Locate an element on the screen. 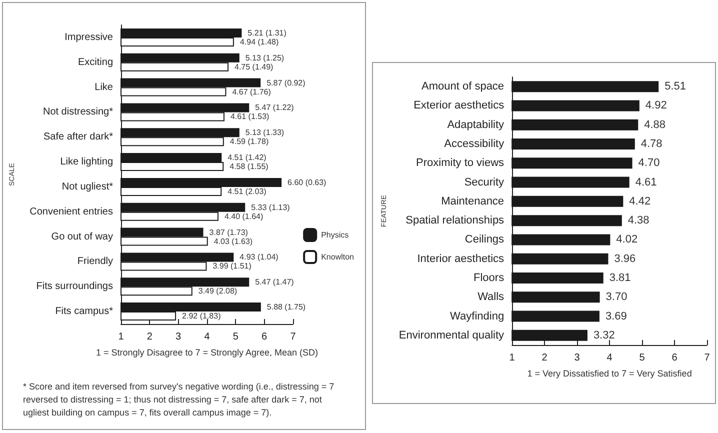  data-label: 4.94 (1.48) is located at coordinates (259, 41).